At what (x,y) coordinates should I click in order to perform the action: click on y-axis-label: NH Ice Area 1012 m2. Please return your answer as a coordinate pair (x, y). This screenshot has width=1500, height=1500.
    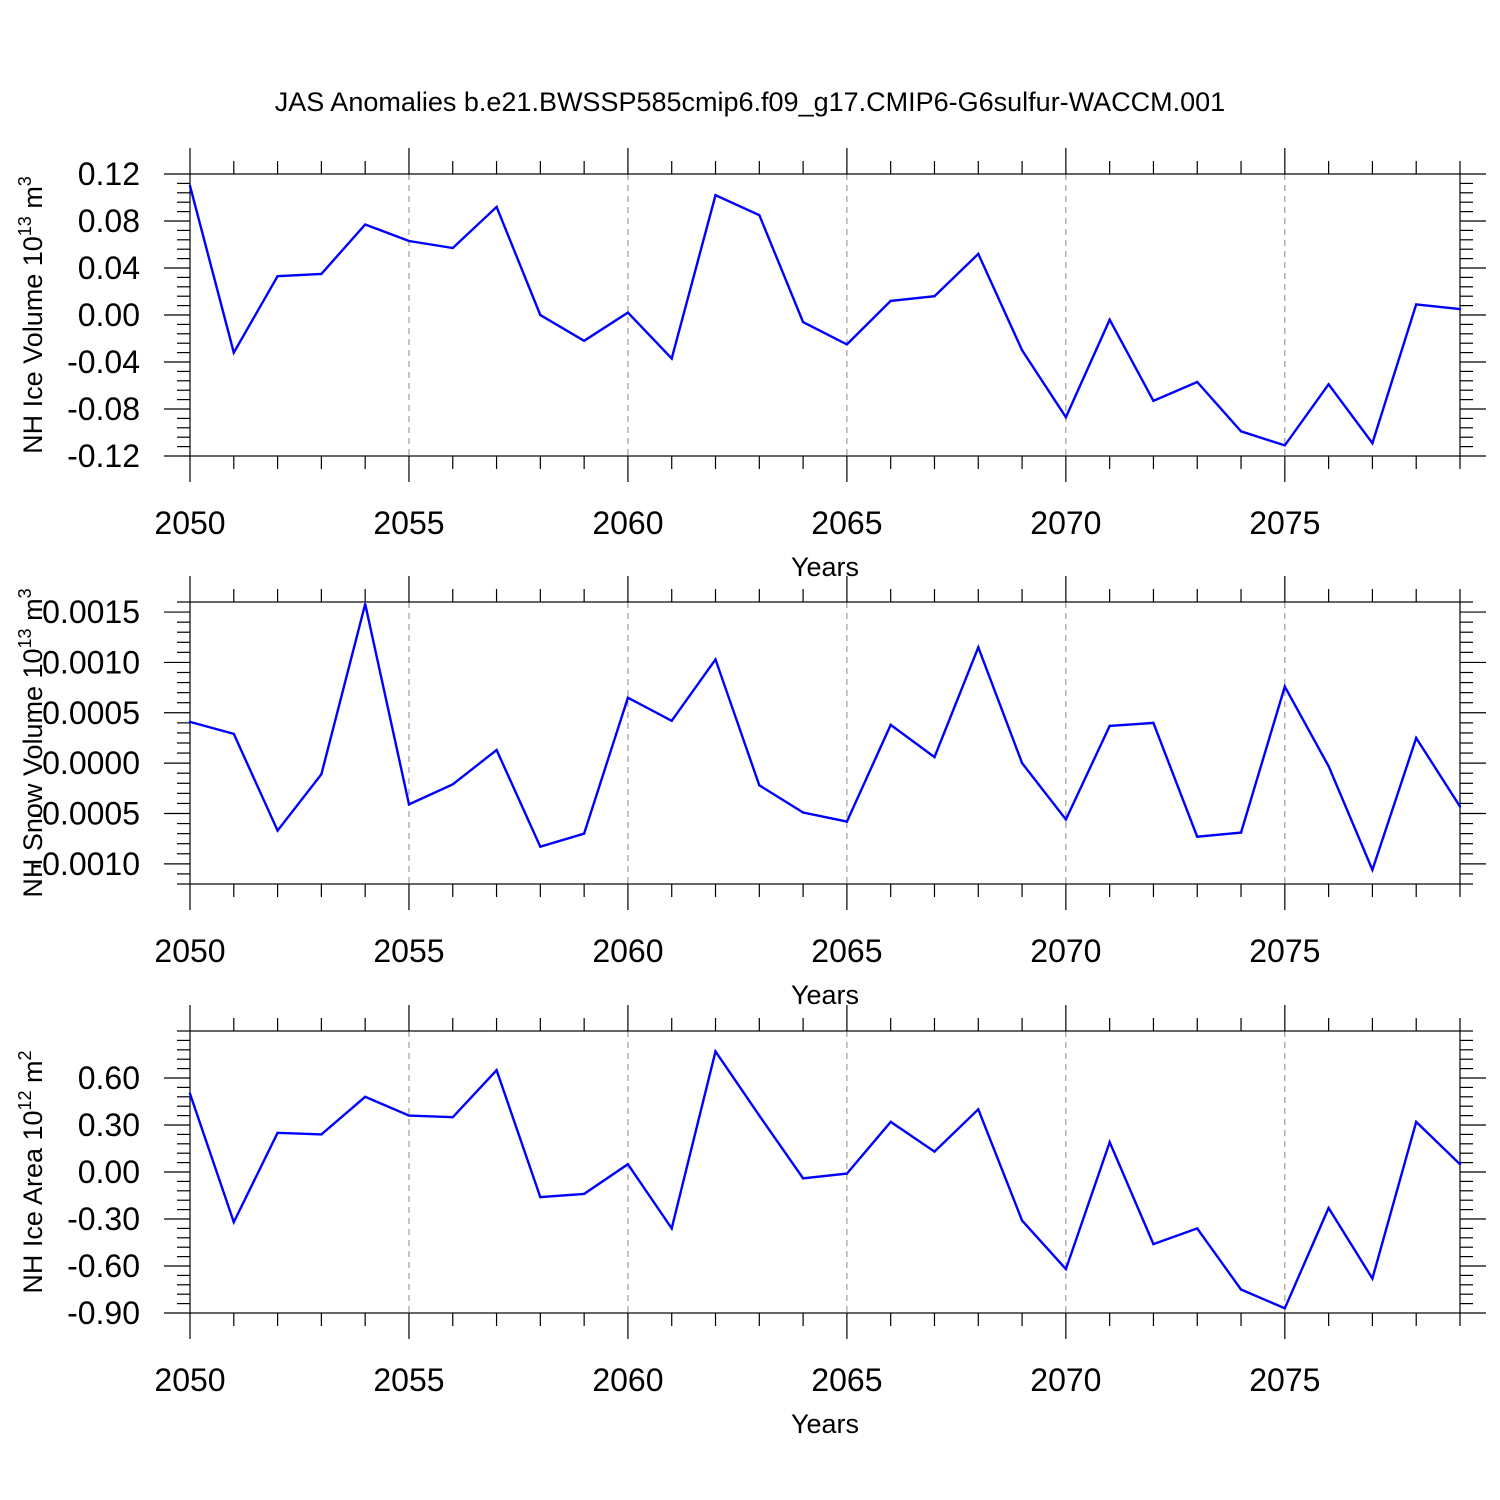
    Looking at the image, I should click on (31, 1171).